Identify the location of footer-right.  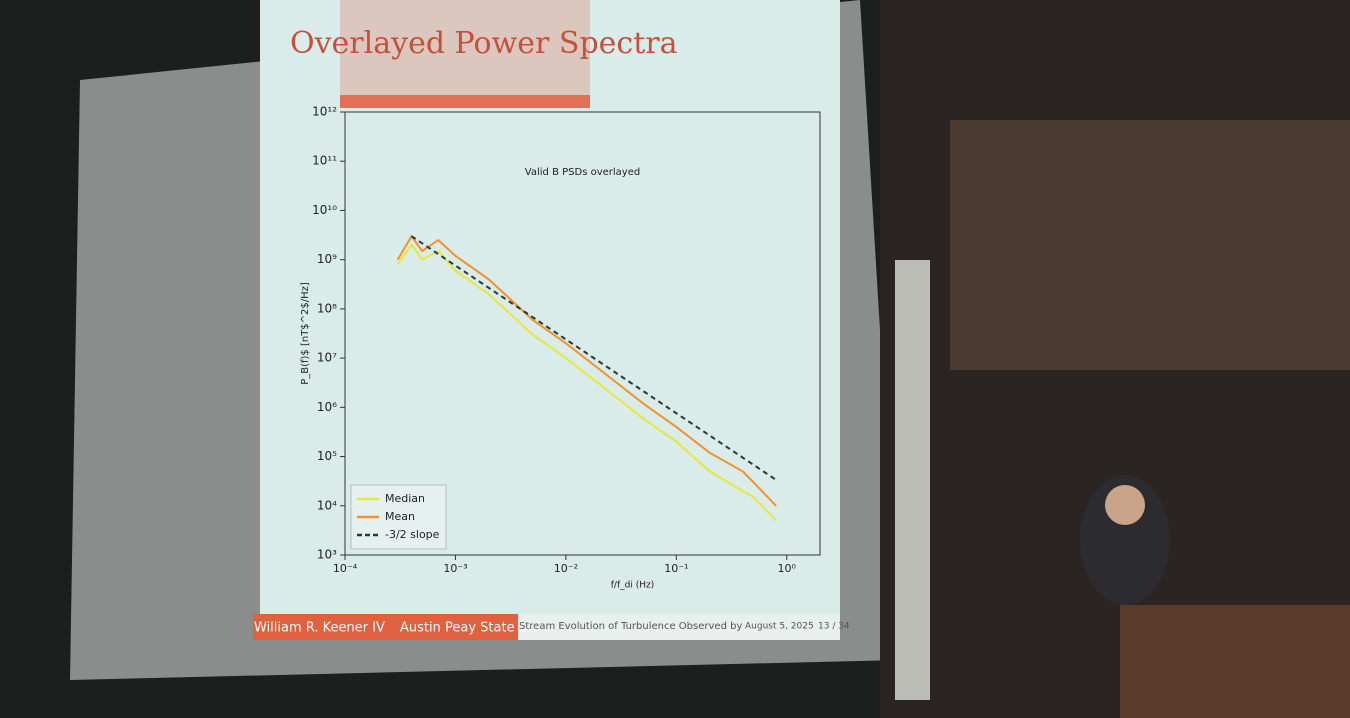
(679, 627).